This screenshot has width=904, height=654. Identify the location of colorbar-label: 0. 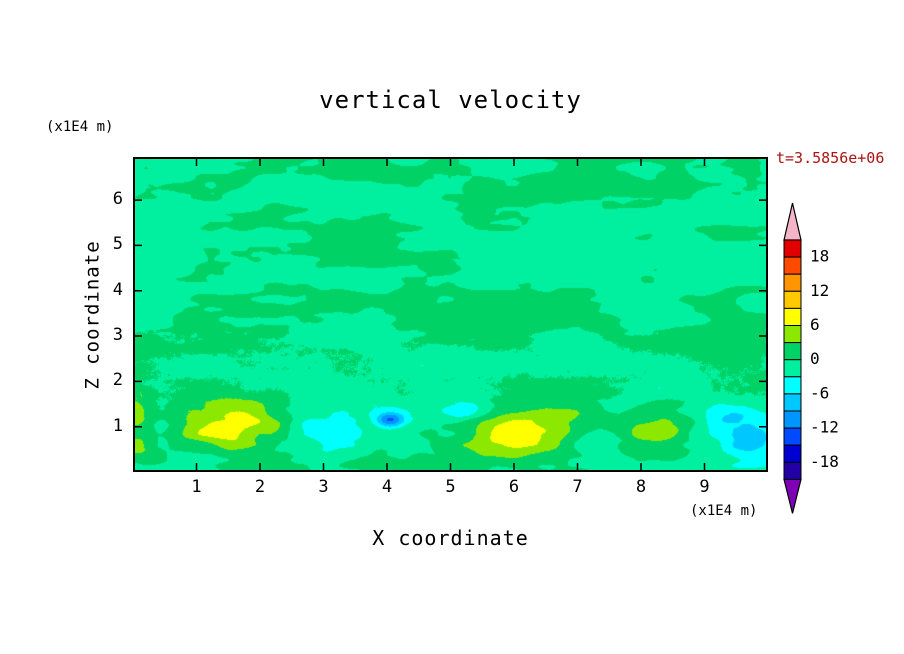
(815, 358).